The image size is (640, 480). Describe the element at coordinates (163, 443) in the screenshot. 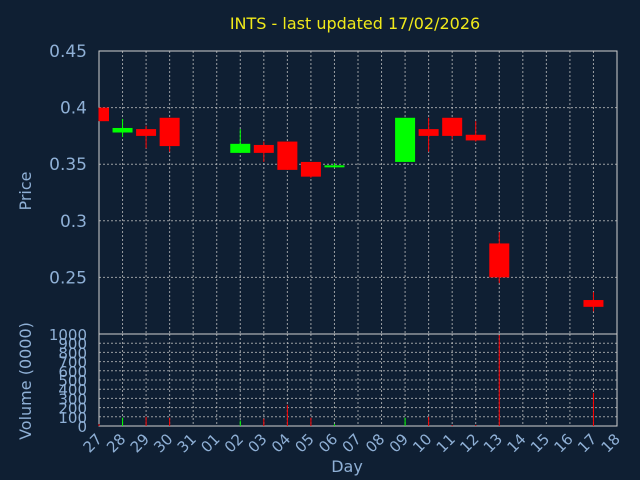

I see `x-tick-label: 30` at that location.